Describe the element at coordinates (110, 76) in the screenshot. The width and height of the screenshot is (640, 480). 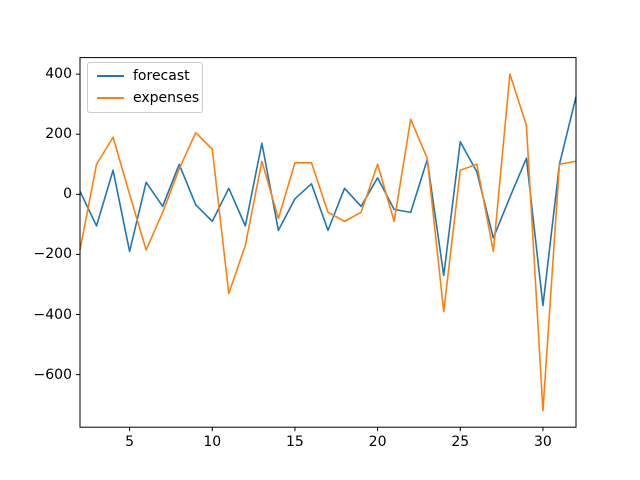
I see `forecast-line-swatch` at that location.